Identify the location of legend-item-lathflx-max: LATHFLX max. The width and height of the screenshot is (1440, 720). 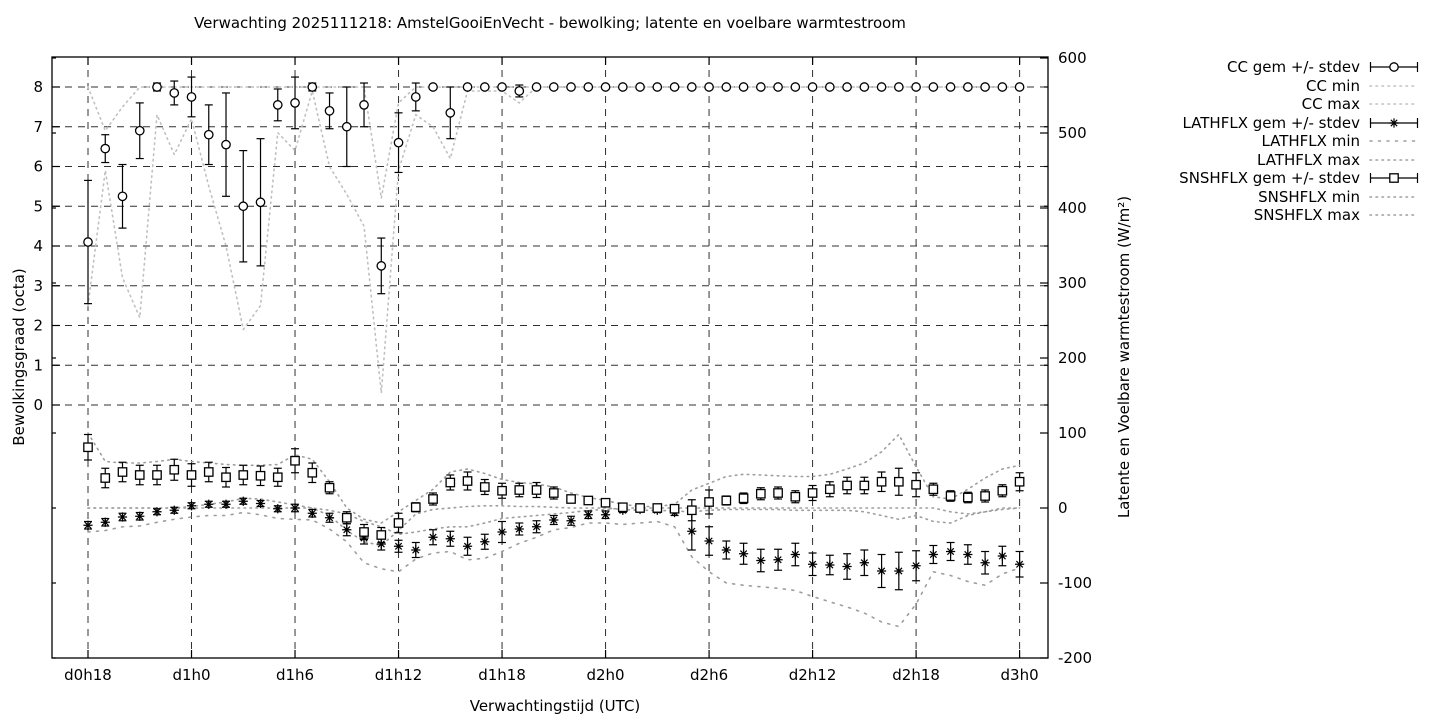
(1299, 160).